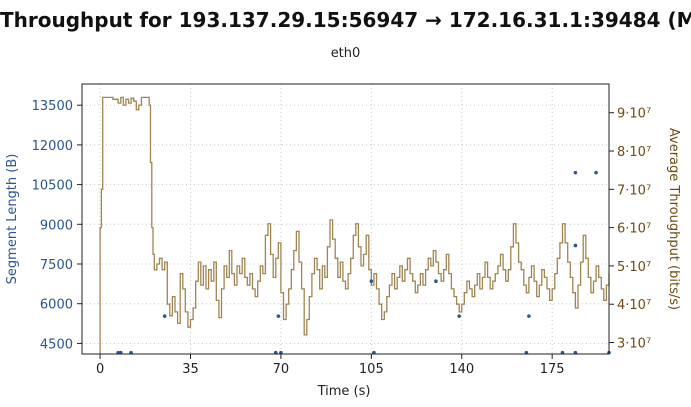  Describe the element at coordinates (634, 152) in the screenshot. I see `y-right-tick-label: 8·10⁷` at that location.